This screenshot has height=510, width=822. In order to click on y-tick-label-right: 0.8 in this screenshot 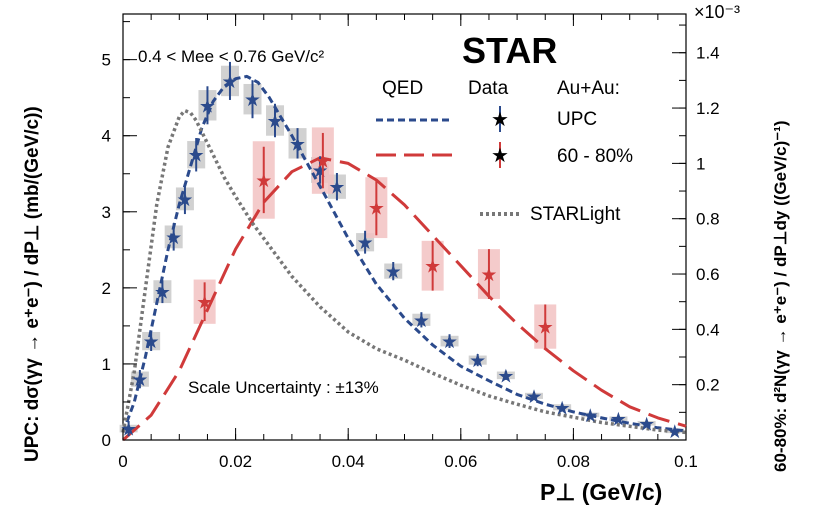, I will do `click(708, 219)`.